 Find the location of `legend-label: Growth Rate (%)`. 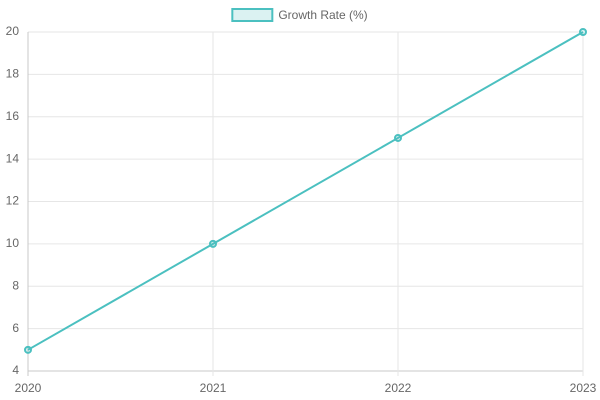

legend-label: Growth Rate (%) is located at coordinates (322, 15).